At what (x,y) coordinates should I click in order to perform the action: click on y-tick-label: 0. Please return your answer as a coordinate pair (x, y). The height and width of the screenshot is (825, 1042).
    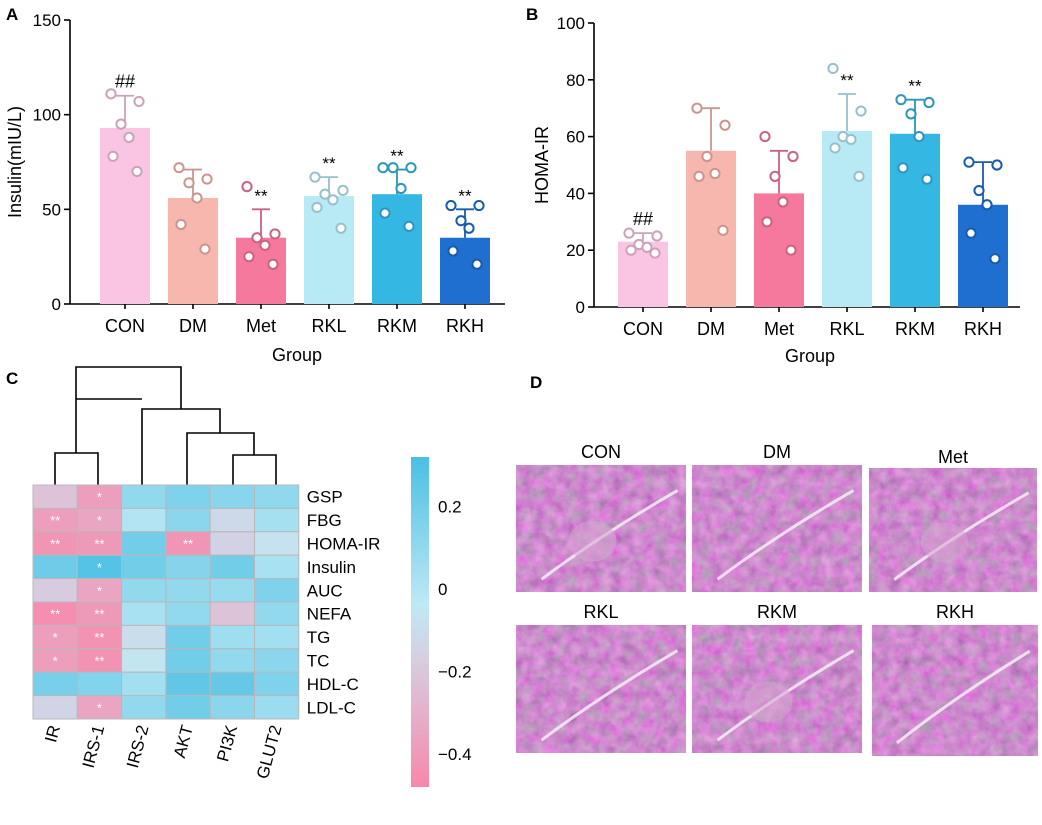
    Looking at the image, I should click on (56, 304).